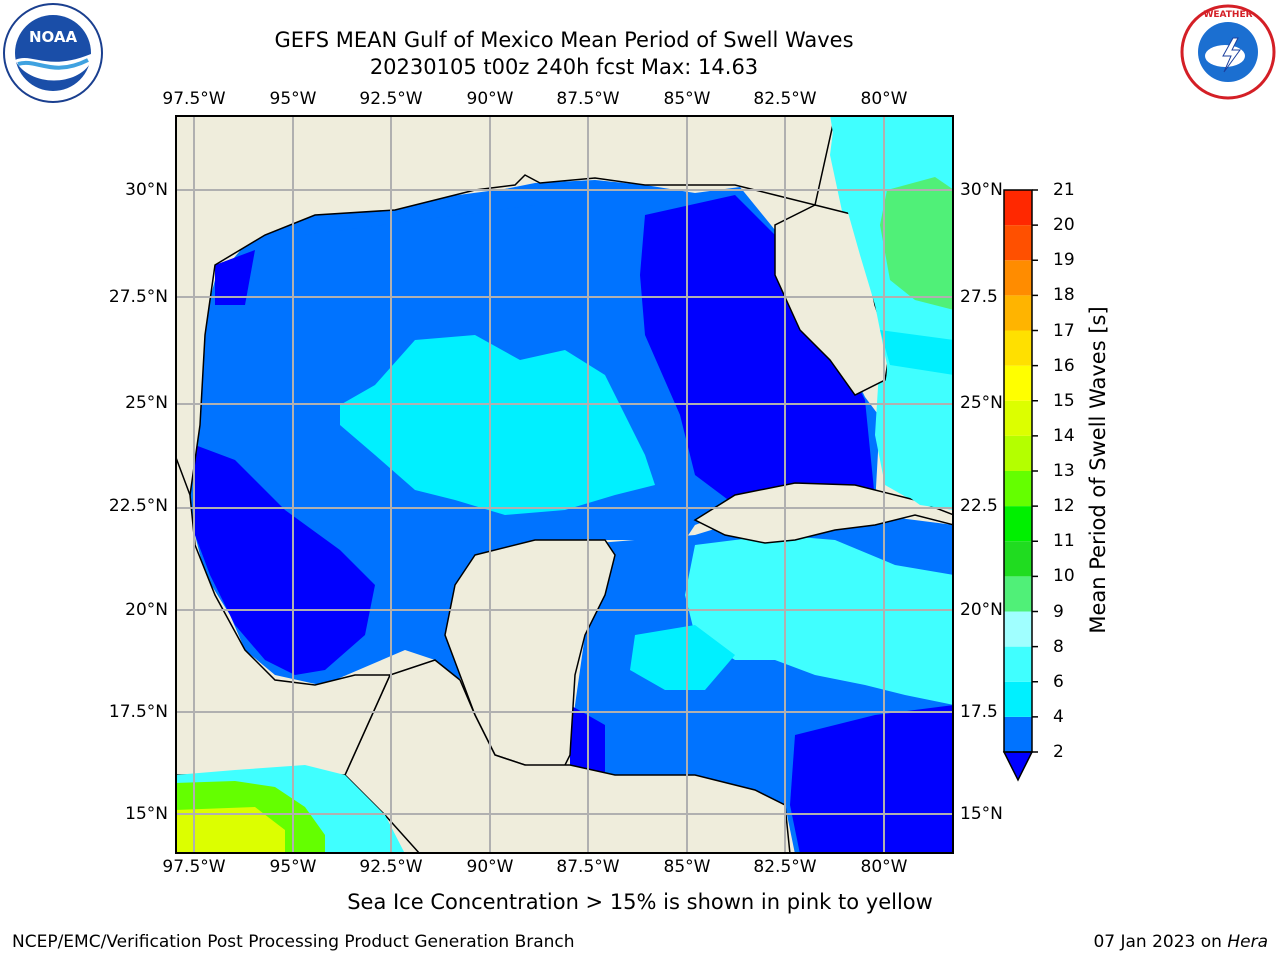  What do you see at coordinates (1058, 646) in the screenshot?
I see `colorbar-tick-label: 8` at bounding box center [1058, 646].